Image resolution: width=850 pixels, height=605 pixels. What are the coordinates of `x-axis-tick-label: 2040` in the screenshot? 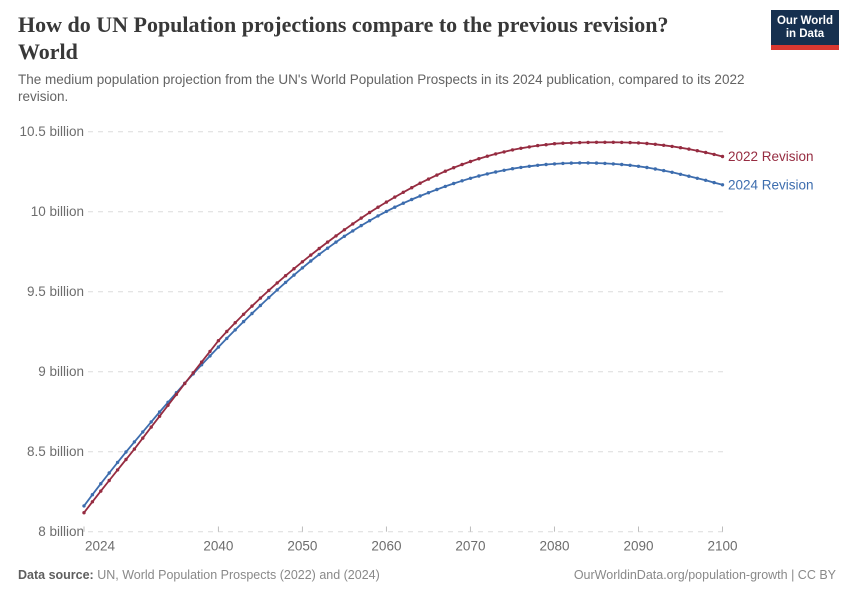 It's located at (218, 546).